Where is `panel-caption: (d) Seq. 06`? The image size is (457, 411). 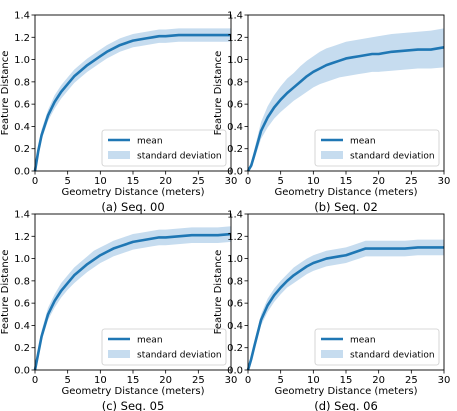
panel-caption: (d) Seq. 06 is located at coordinates (346, 405).